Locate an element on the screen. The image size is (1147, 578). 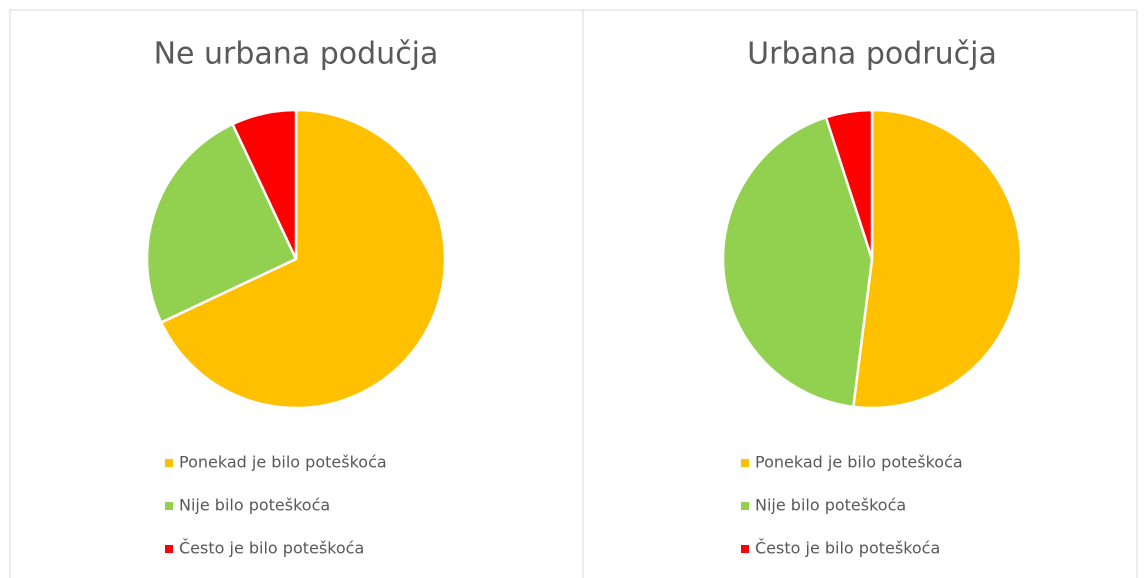
chart-title: Urbana područja is located at coordinates (872, 54).